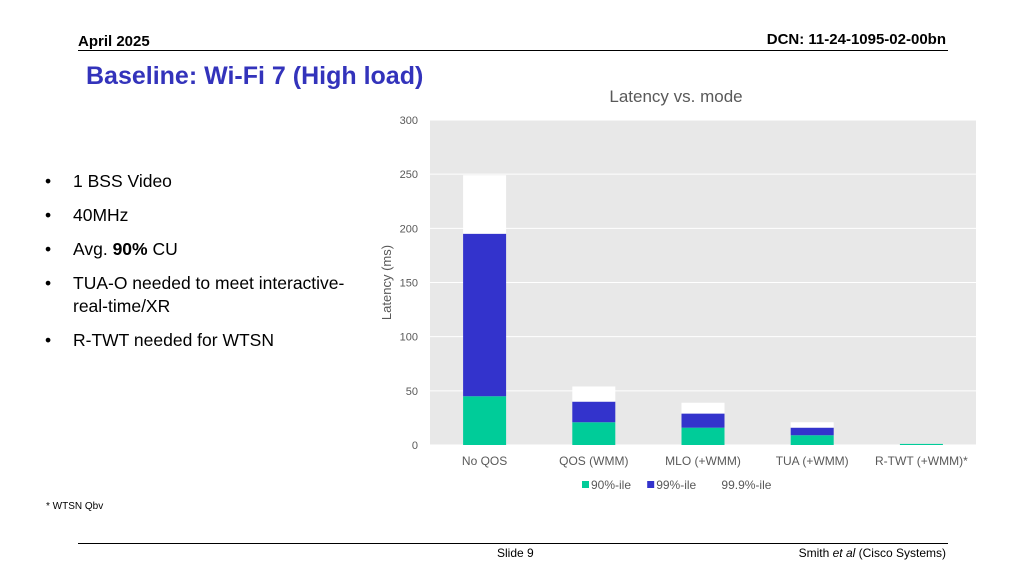 The height and width of the screenshot is (576, 1024). What do you see at coordinates (93, 249) in the screenshot?
I see `bullet-text: Avg.` at bounding box center [93, 249].